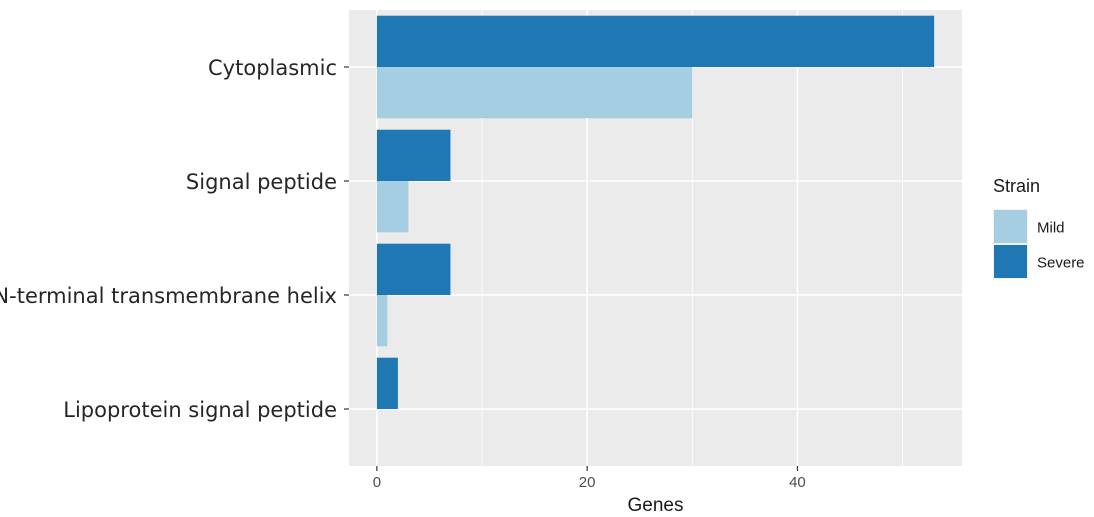 Image resolution: width=1094 pixels, height=517 pixels. I want to click on y-tick-label: Cytoplasmic, so click(272, 68).